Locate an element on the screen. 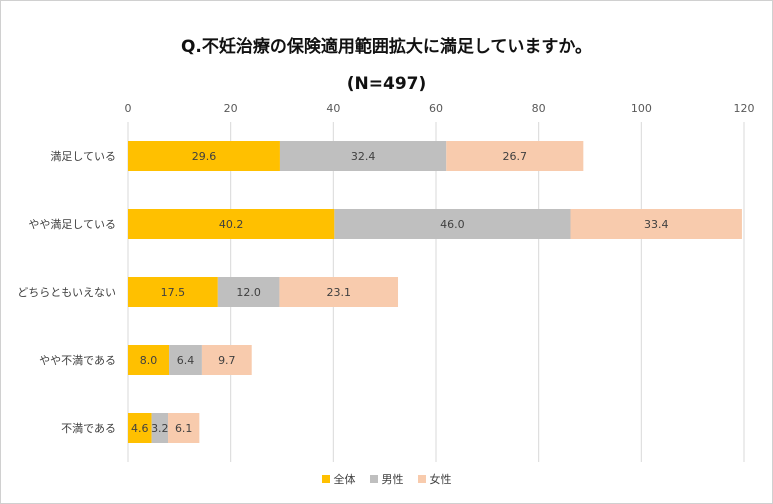  data-label-male-1: 46.0 is located at coordinates (452, 224).